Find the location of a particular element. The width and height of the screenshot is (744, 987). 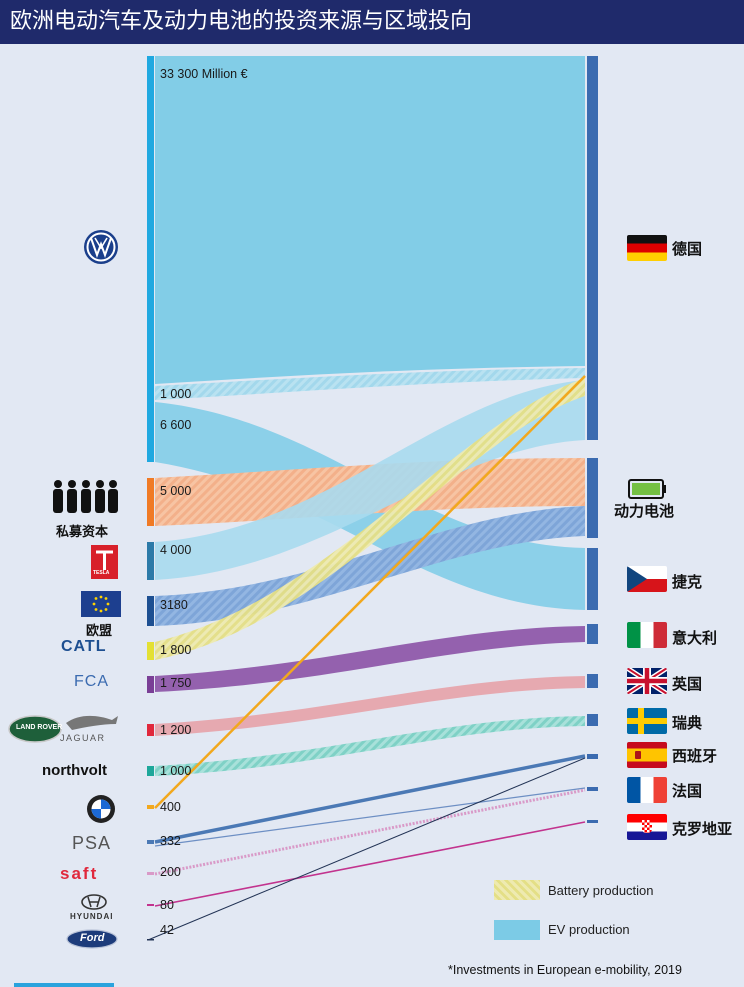

value-label-bmw: 400 is located at coordinates (170, 807).